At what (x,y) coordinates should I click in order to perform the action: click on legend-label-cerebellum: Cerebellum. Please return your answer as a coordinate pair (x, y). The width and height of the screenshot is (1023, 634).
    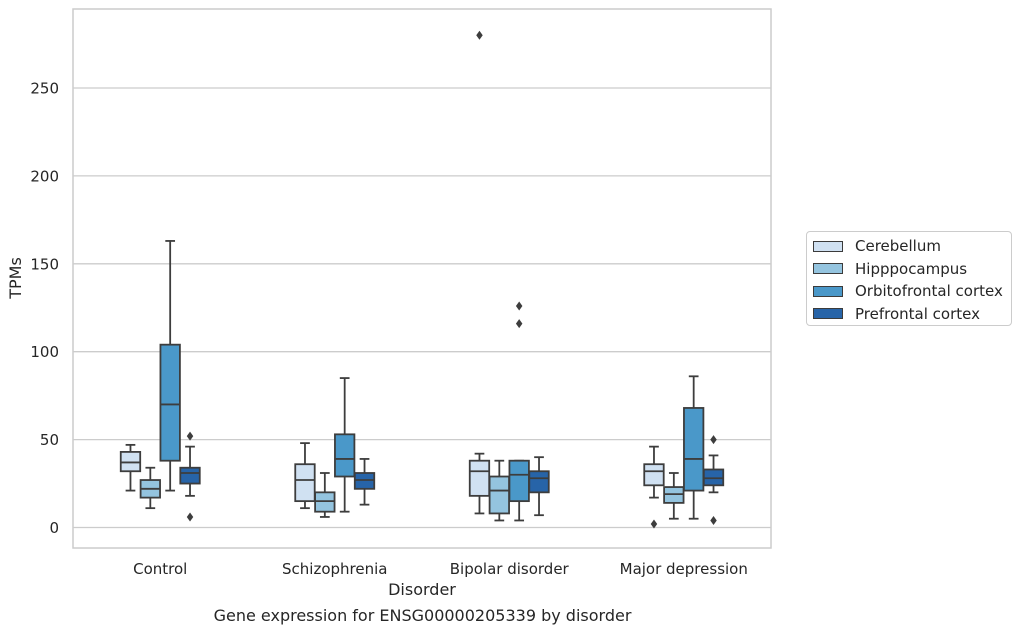
    Looking at the image, I should click on (898, 246).